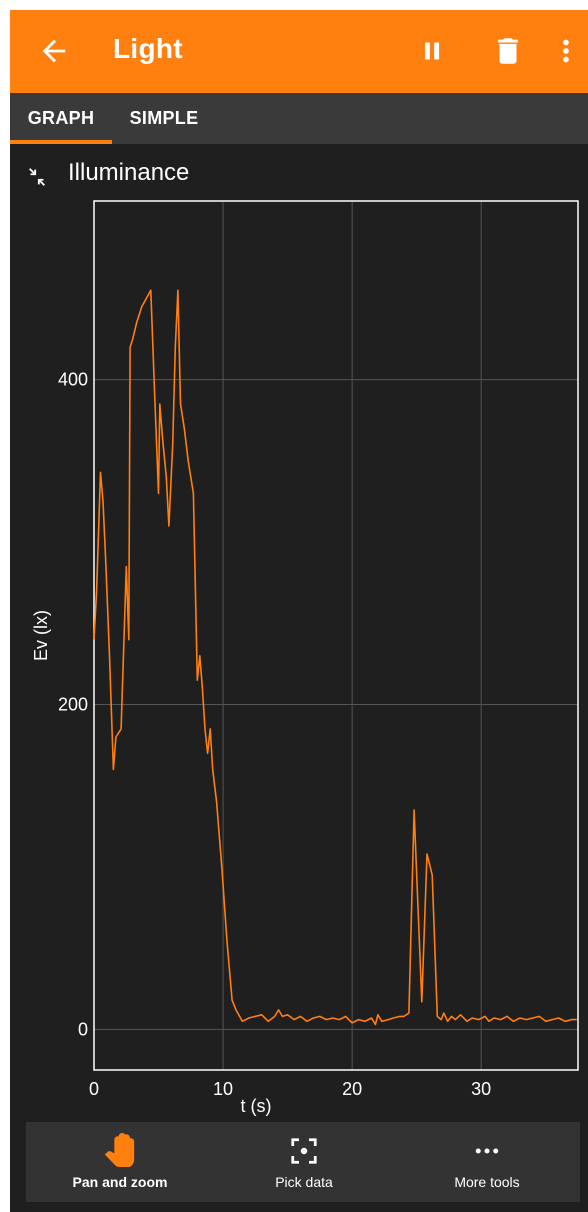  I want to click on tab-simple: SIMPLE, so click(164, 118).